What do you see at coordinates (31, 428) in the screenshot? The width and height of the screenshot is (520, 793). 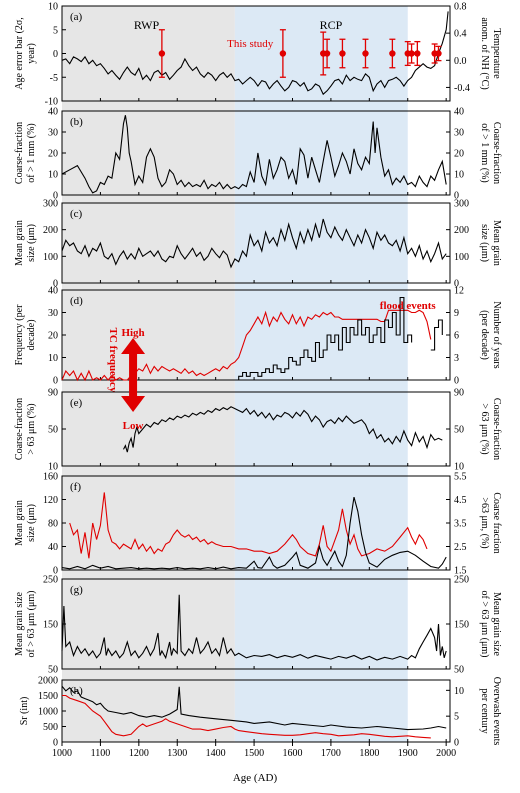 I see `left-axis-label-line: > 63 μm (%)` at bounding box center [31, 428].